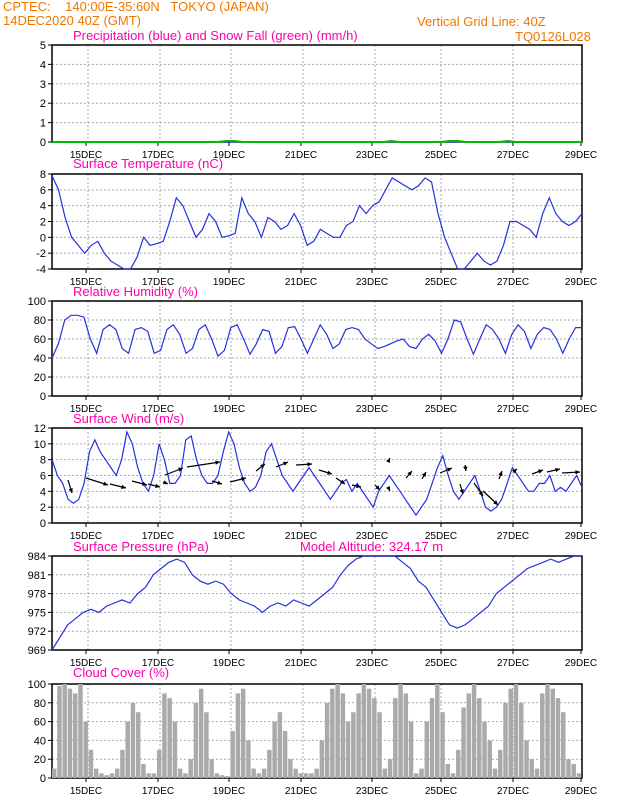 The image size is (618, 800). What do you see at coordinates (148, 163) in the screenshot?
I see `panel-title: Surface Temperature (nC)` at bounding box center [148, 163].